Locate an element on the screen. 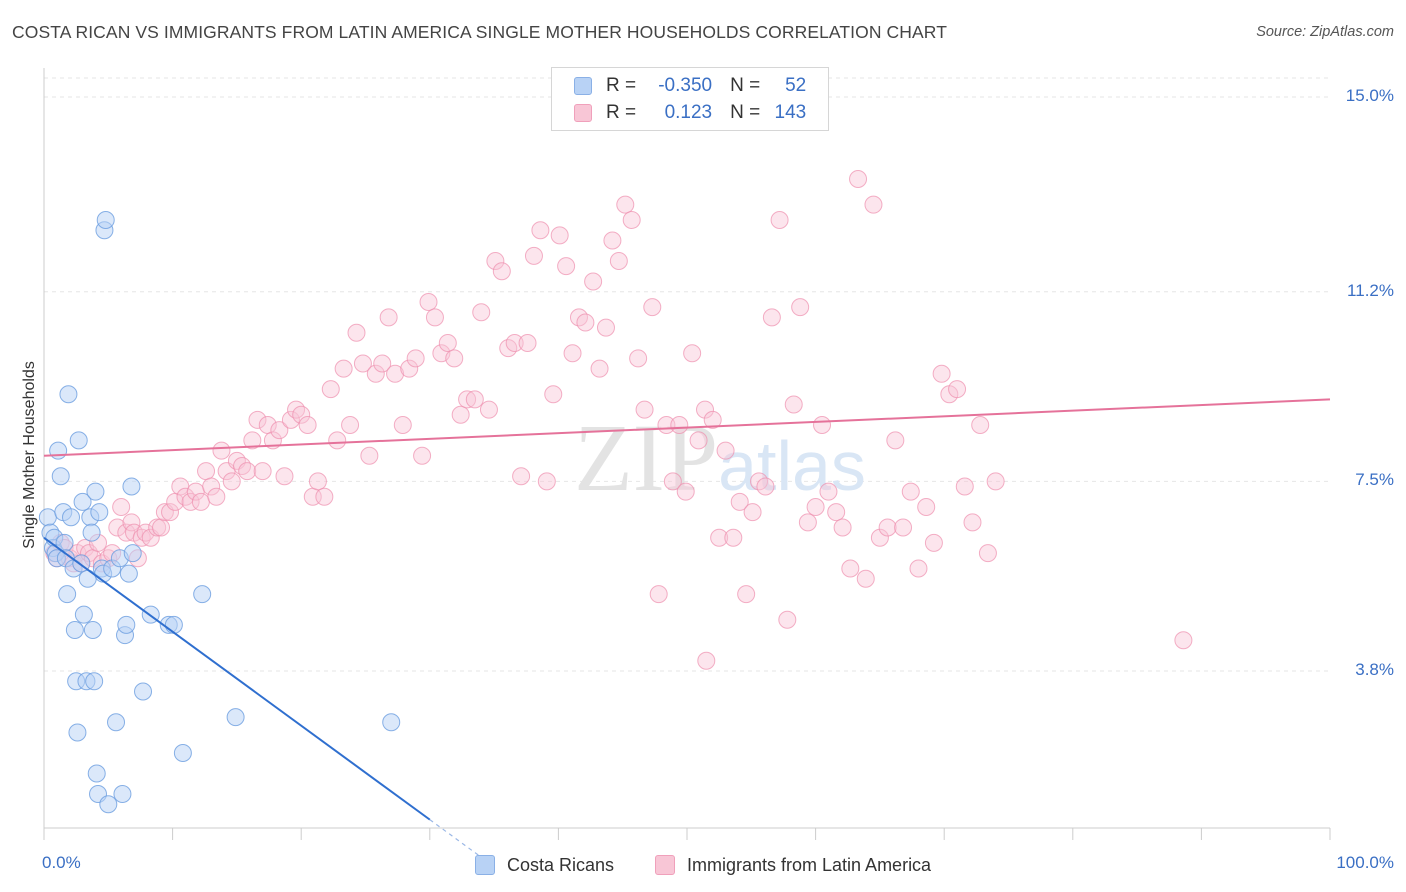 This screenshot has width=1406, height=892. legend-r-label: R = is located at coordinates (621, 85).